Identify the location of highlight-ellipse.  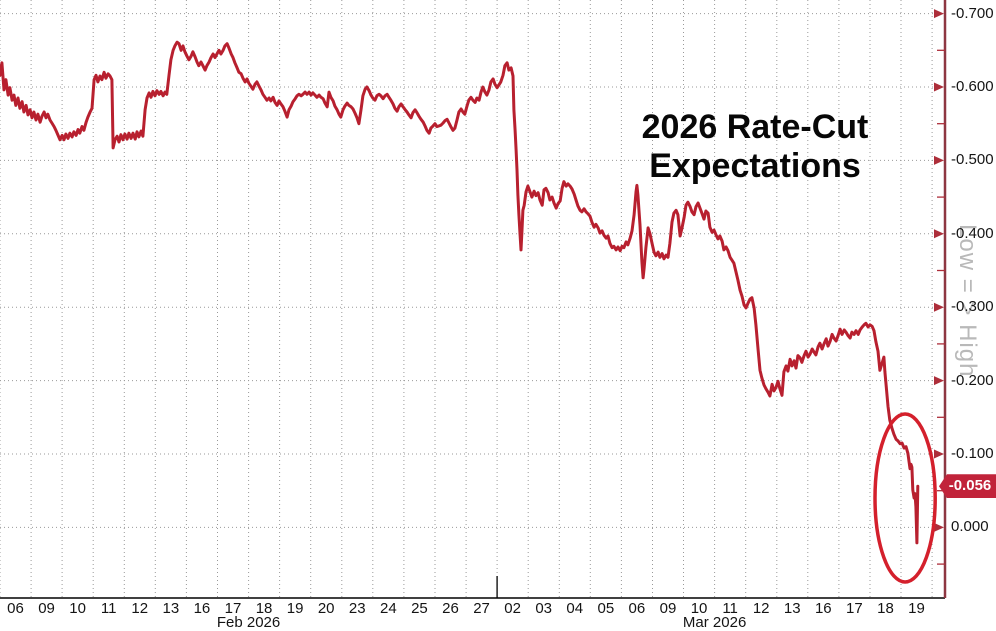
(905, 498).